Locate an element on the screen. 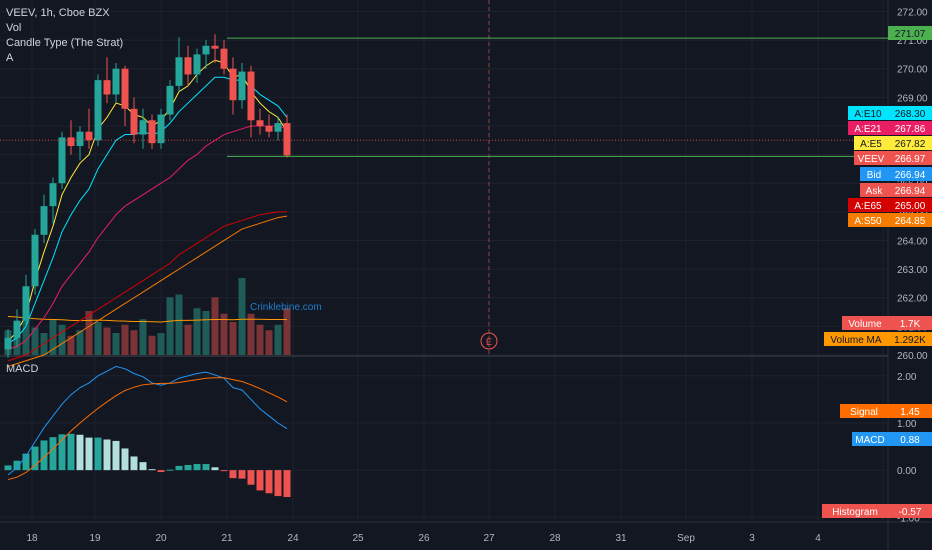  price-badge-a-s50: 264.85 A:S50 is located at coordinates (890, 220).